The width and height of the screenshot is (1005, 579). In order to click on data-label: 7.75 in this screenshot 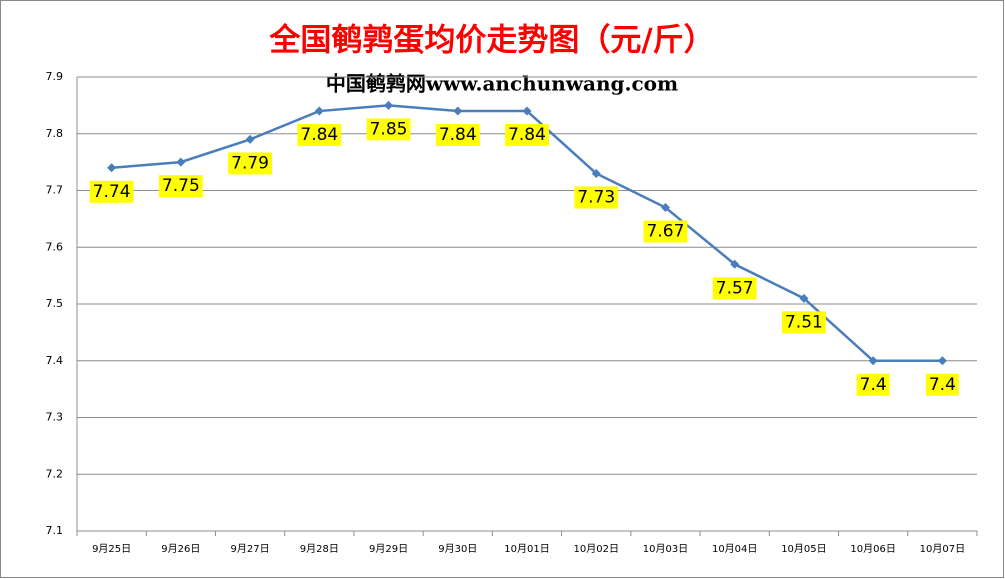, I will do `click(181, 186)`.